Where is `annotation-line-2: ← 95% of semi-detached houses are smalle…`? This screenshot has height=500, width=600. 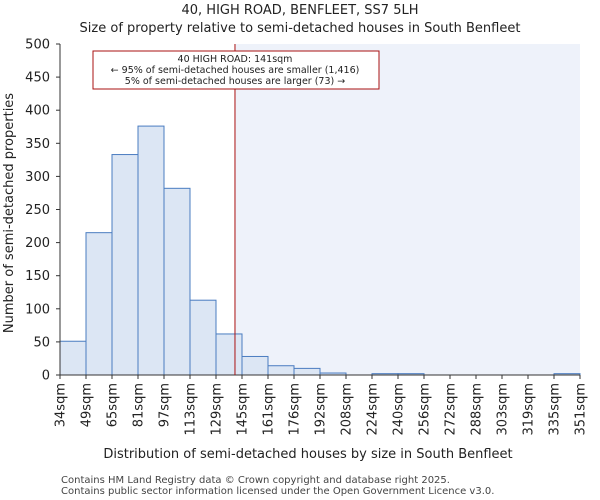
annotation-line-2: ← 95% of semi-detached houses are smalle… is located at coordinates (235, 70).